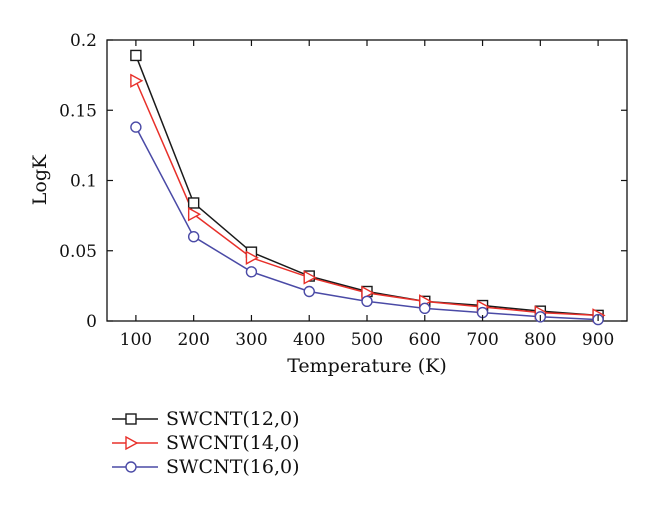 The image size is (660, 514). I want to click on x-tick-label: 400, so click(309, 340).